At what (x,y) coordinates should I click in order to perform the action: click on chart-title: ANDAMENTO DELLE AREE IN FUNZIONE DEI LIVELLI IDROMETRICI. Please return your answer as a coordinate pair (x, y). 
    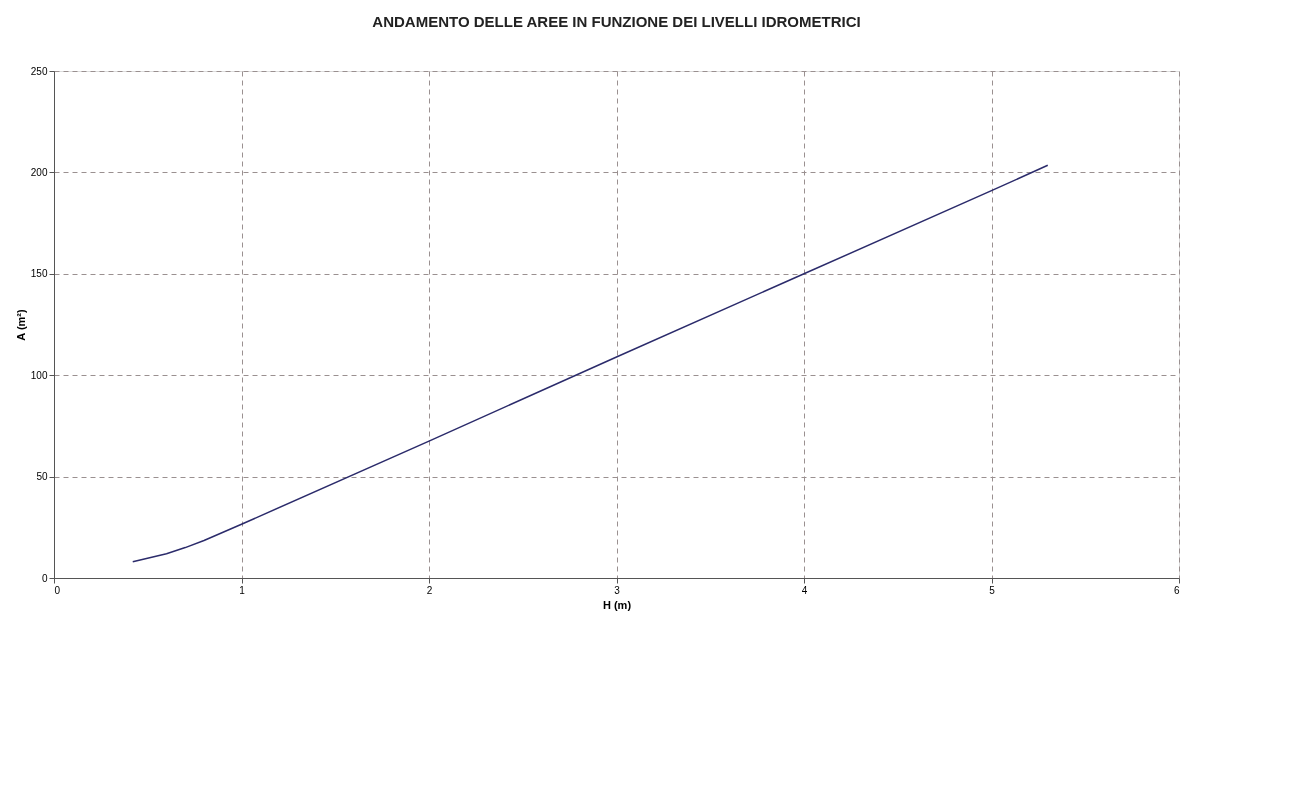
    Looking at the image, I should click on (616, 21).